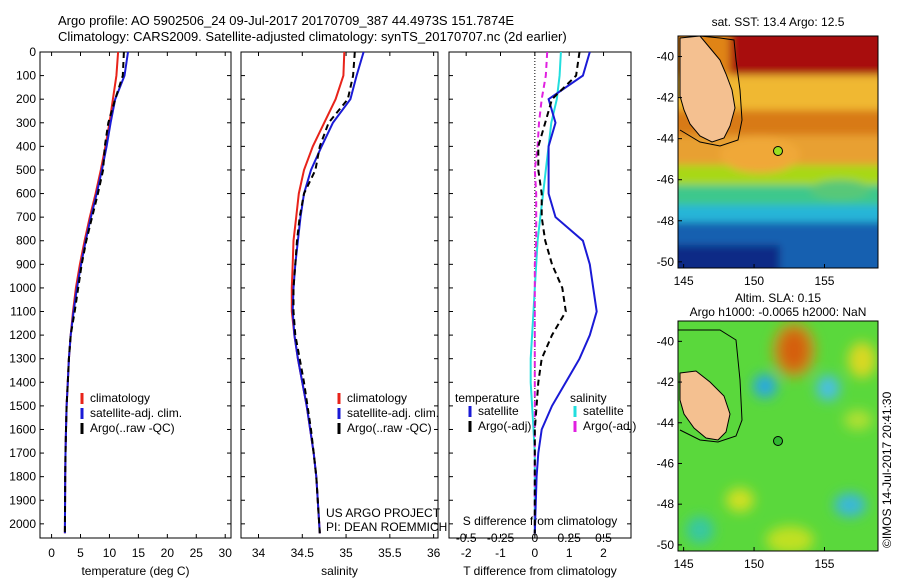 This screenshot has height=580, width=900. Describe the element at coordinates (22, 429) in the screenshot. I see `y-tick-label: 1600` at that location.